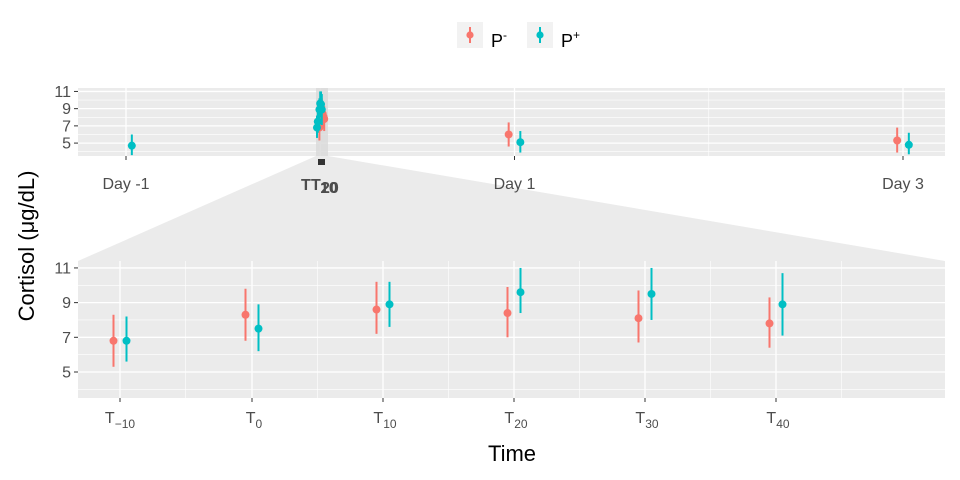 The height and width of the screenshot is (480, 960). I want to click on overview-y-tick-label: 5, so click(66, 144).